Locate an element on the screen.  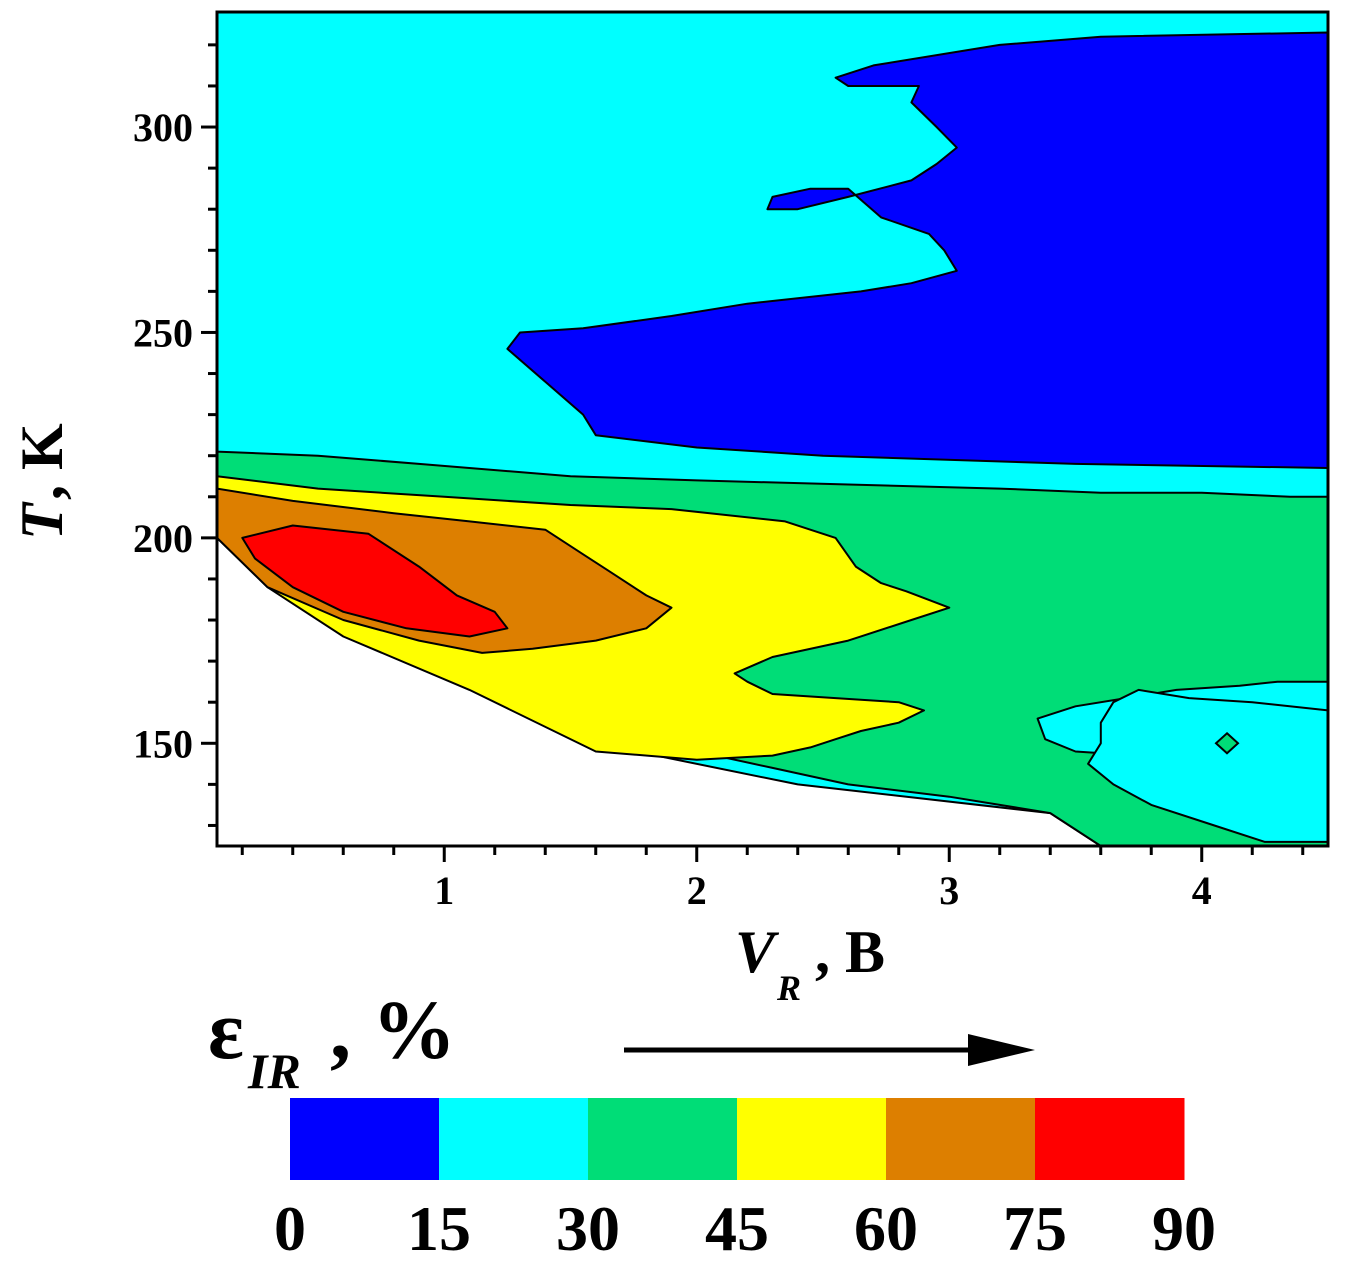
x-tick-label: 4 is located at coordinates (1202, 890).